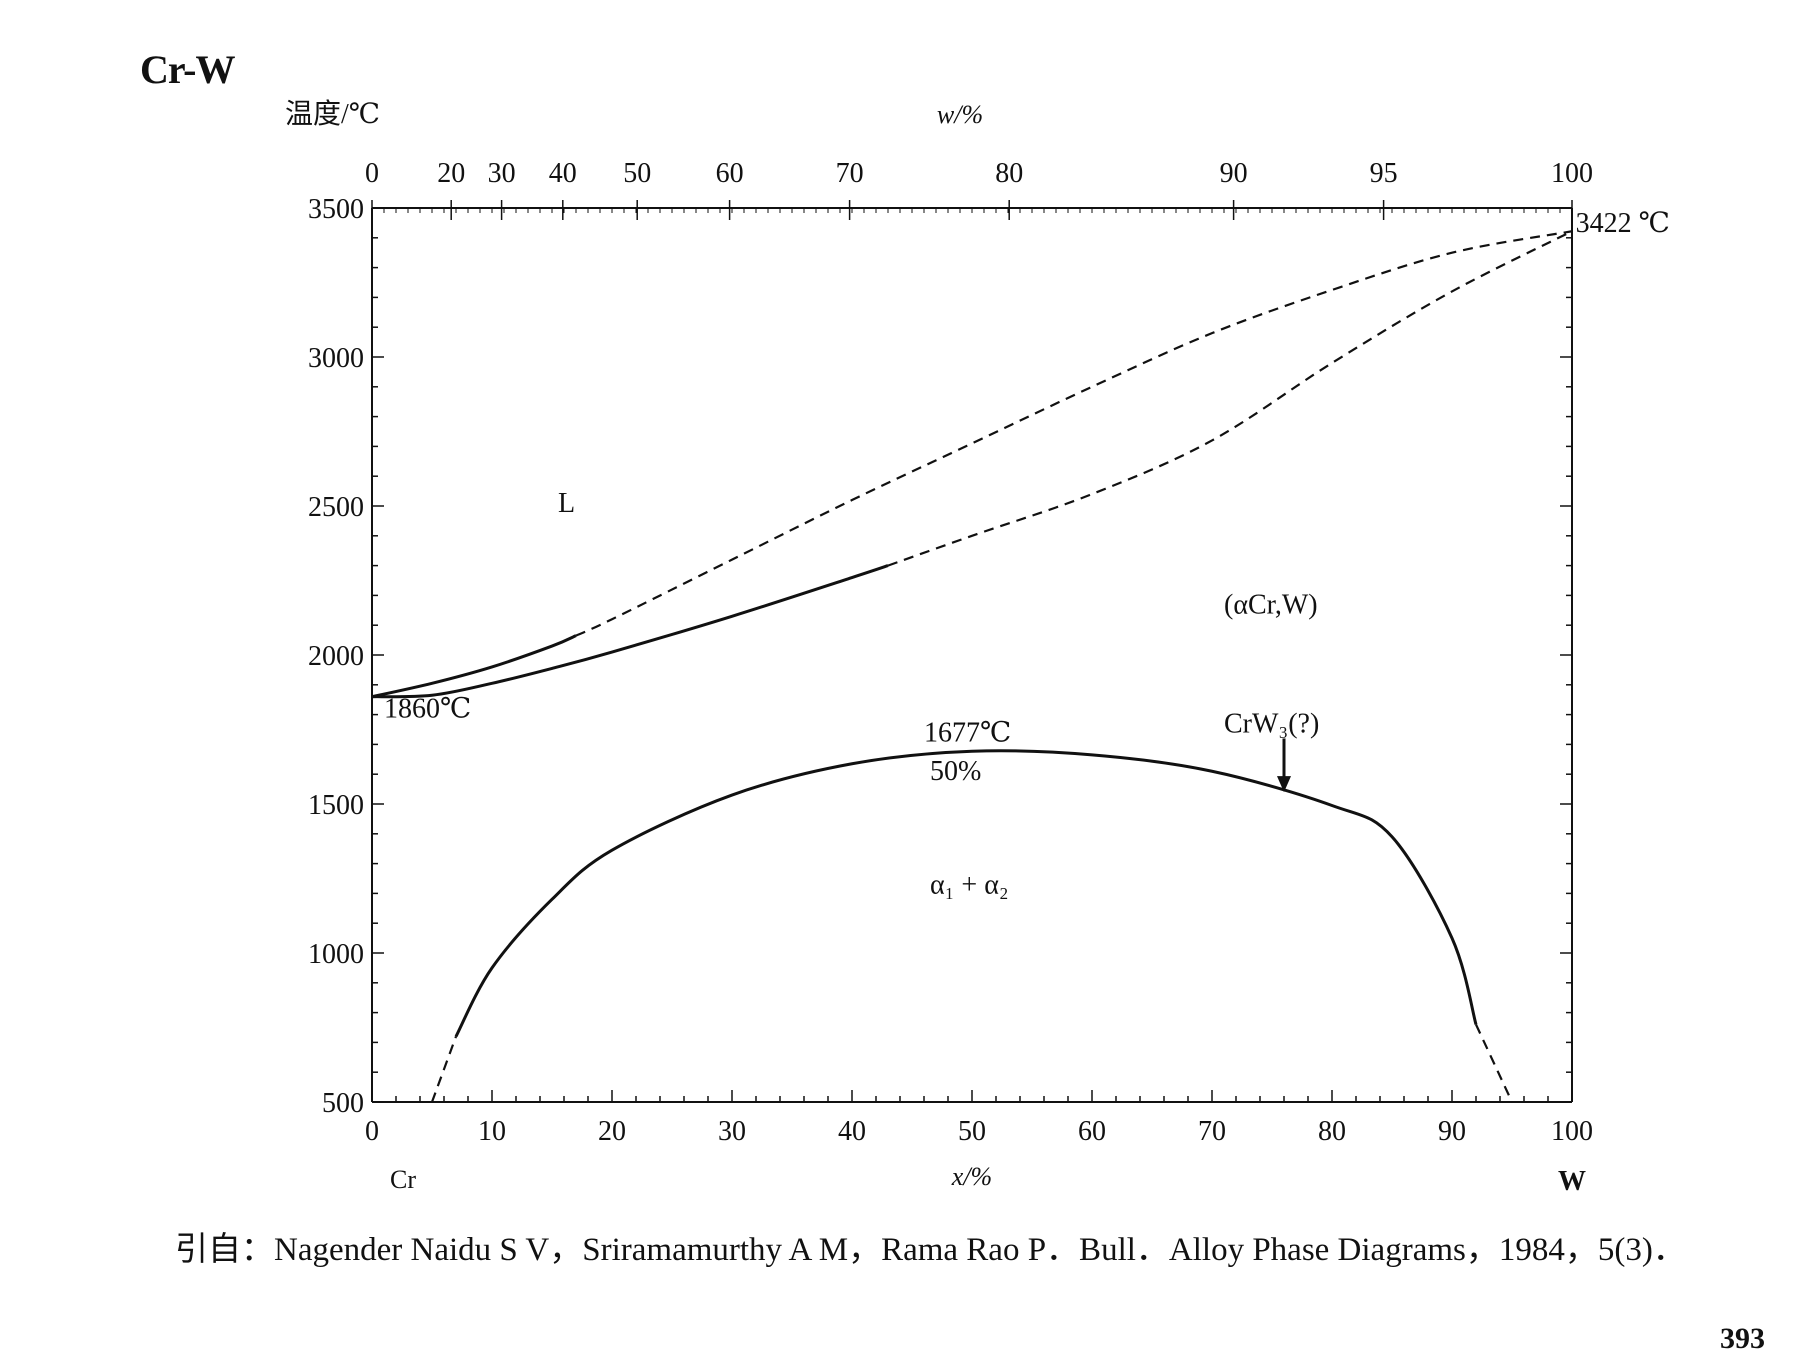 This screenshot has width=1795, height=1356. I want to click on liquidus-solid, so click(474, 666).